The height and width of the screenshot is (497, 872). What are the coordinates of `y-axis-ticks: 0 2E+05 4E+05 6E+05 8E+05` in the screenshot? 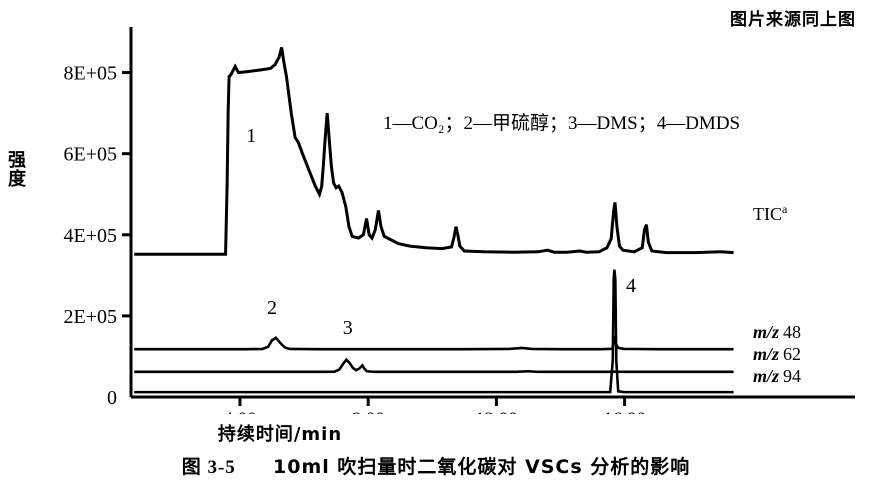 It's located at (97, 236).